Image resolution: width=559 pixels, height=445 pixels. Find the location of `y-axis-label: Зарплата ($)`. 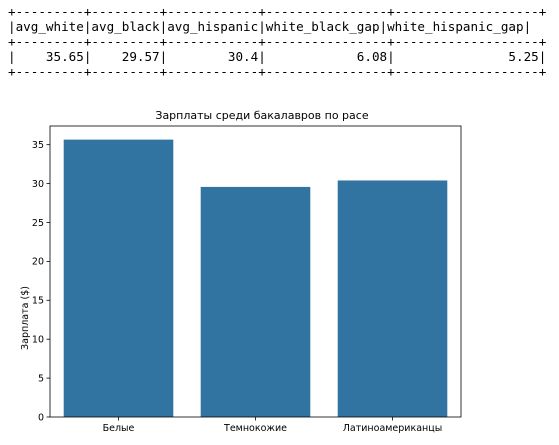

y-axis-label: Зарплата ($) is located at coordinates (25, 318).